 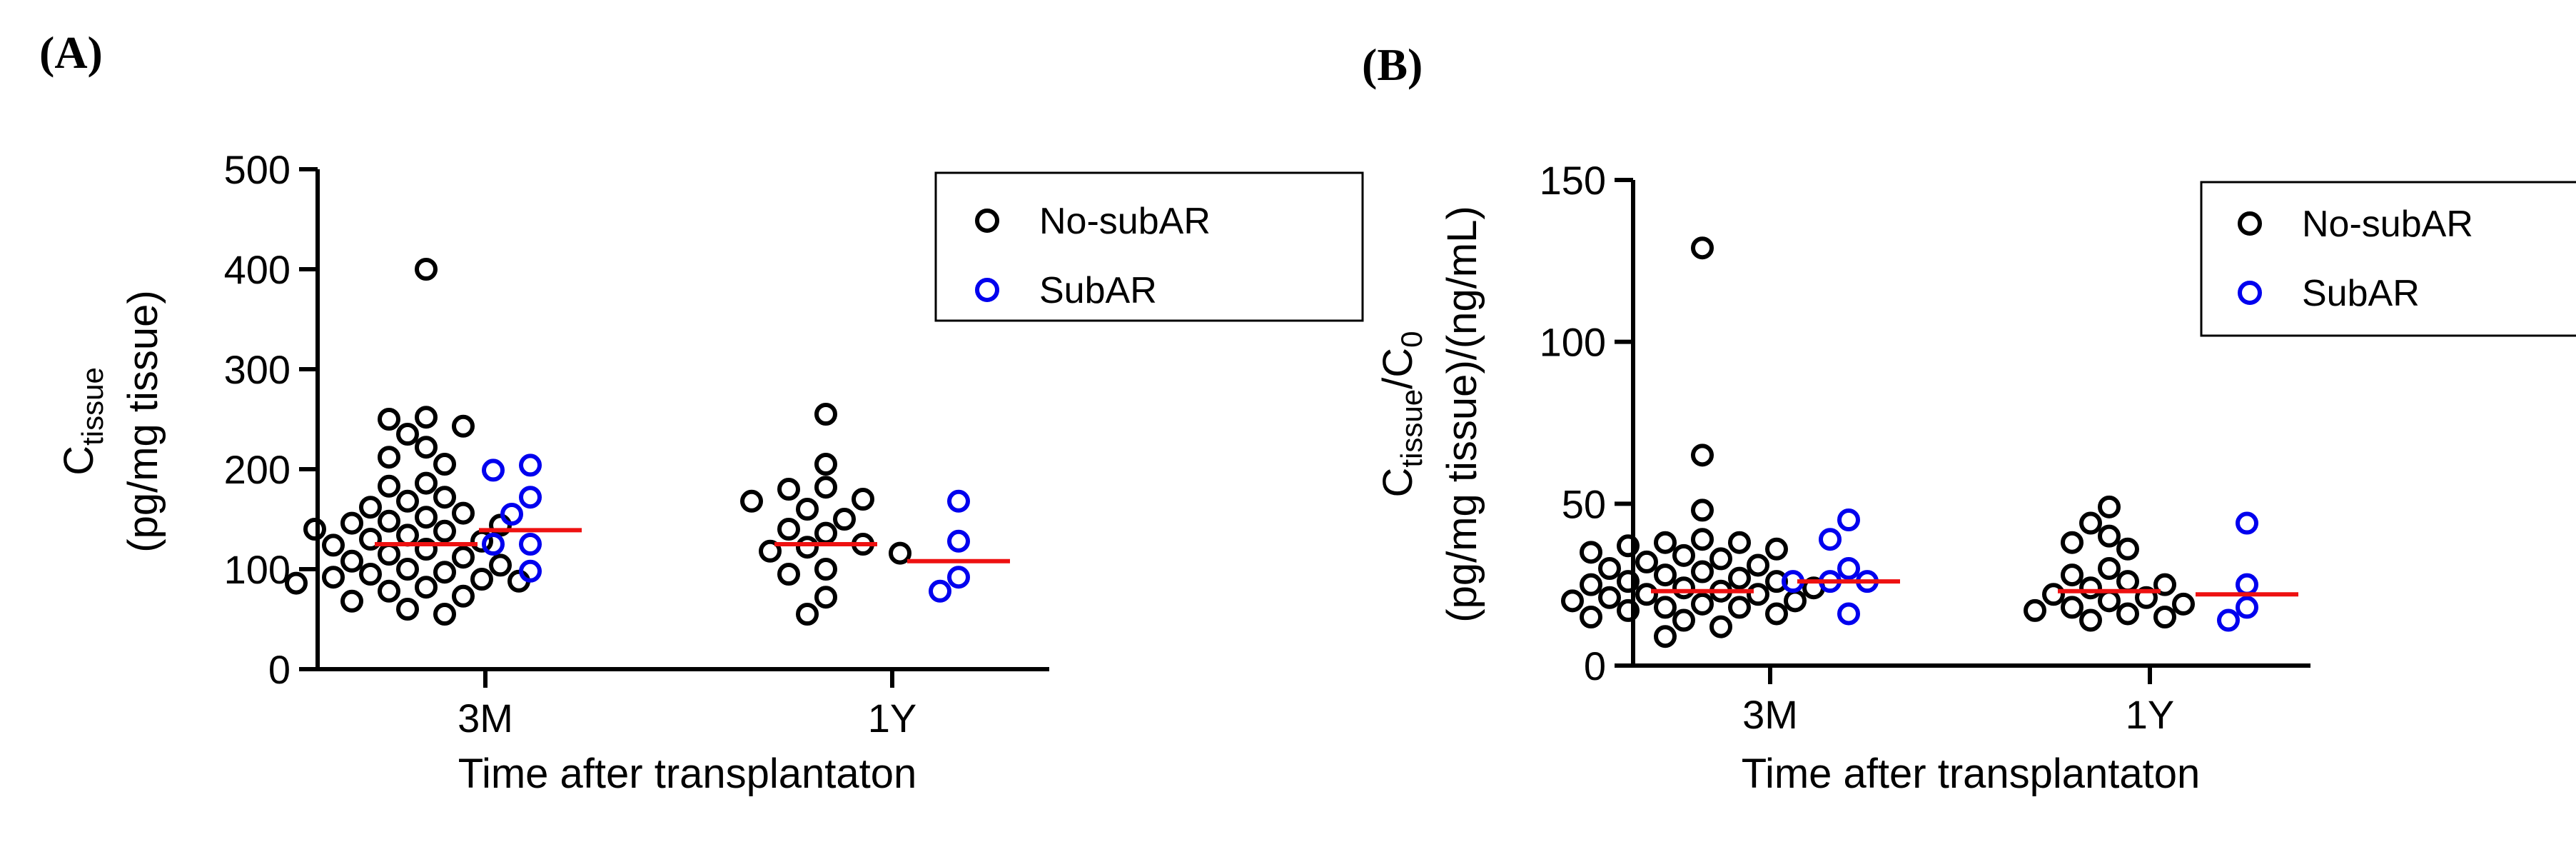 What do you see at coordinates (485, 718) in the screenshot?
I see `panel-a-x-tick-label: 3M` at bounding box center [485, 718].